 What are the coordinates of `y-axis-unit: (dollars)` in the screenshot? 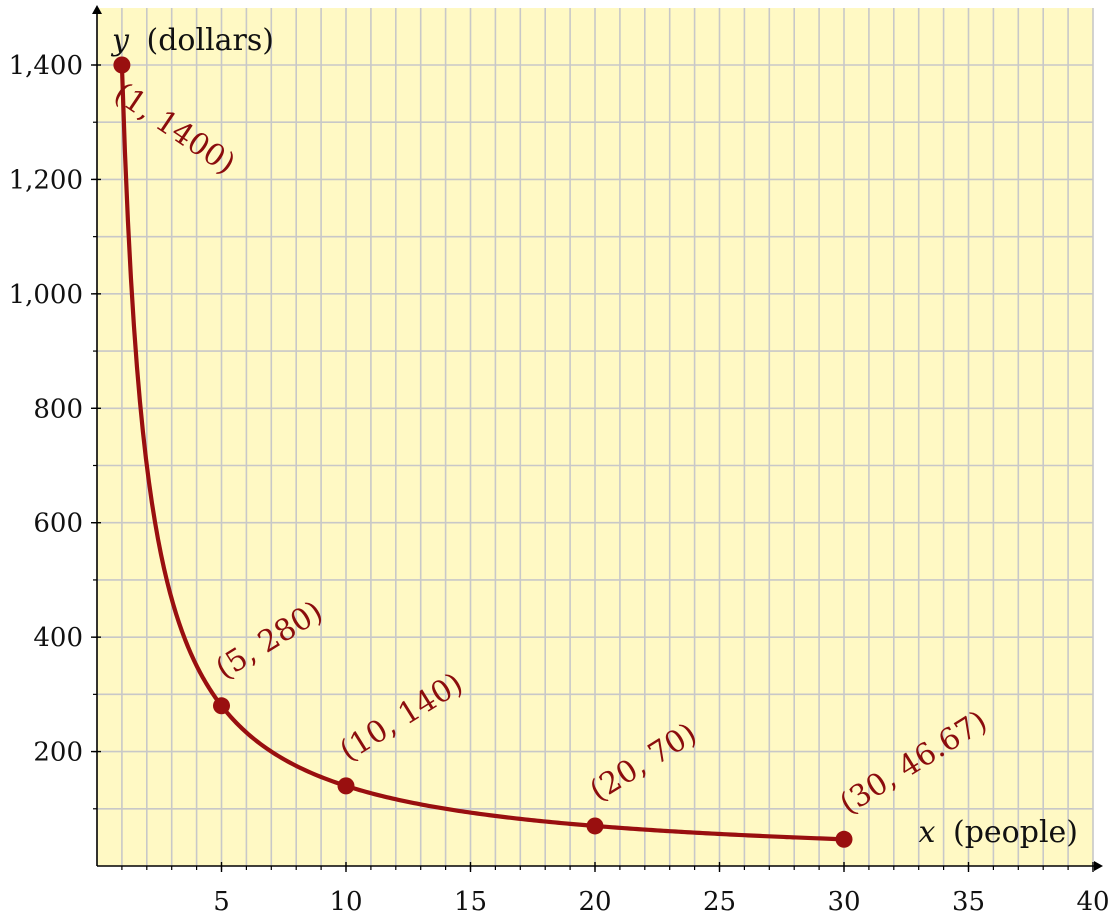 It's located at (211, 40).